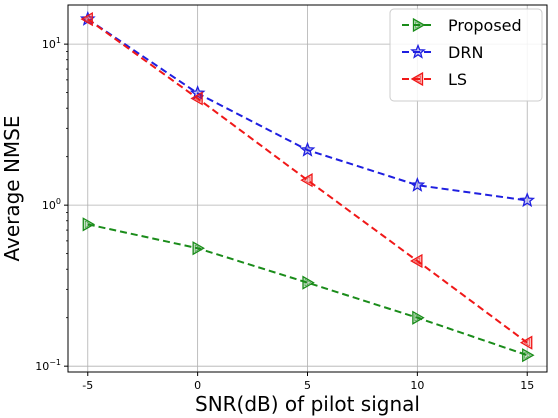 Image resolution: width=558 pixels, height=418 pixels. Describe the element at coordinates (12, 188) in the screenshot. I see `y-axis-label: Average NMSE` at that location.